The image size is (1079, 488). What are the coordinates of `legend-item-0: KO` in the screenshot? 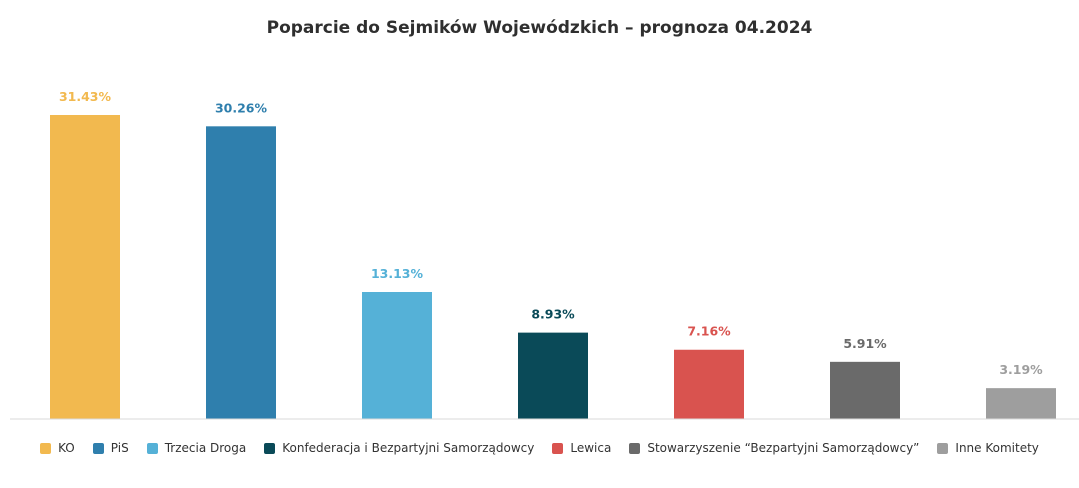 It's located at (57, 448).